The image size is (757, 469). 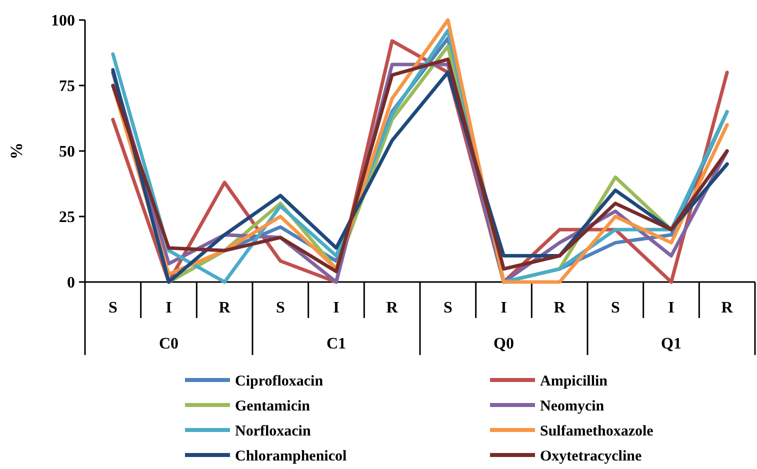 I want to click on text: Q0, so click(x=504, y=344).